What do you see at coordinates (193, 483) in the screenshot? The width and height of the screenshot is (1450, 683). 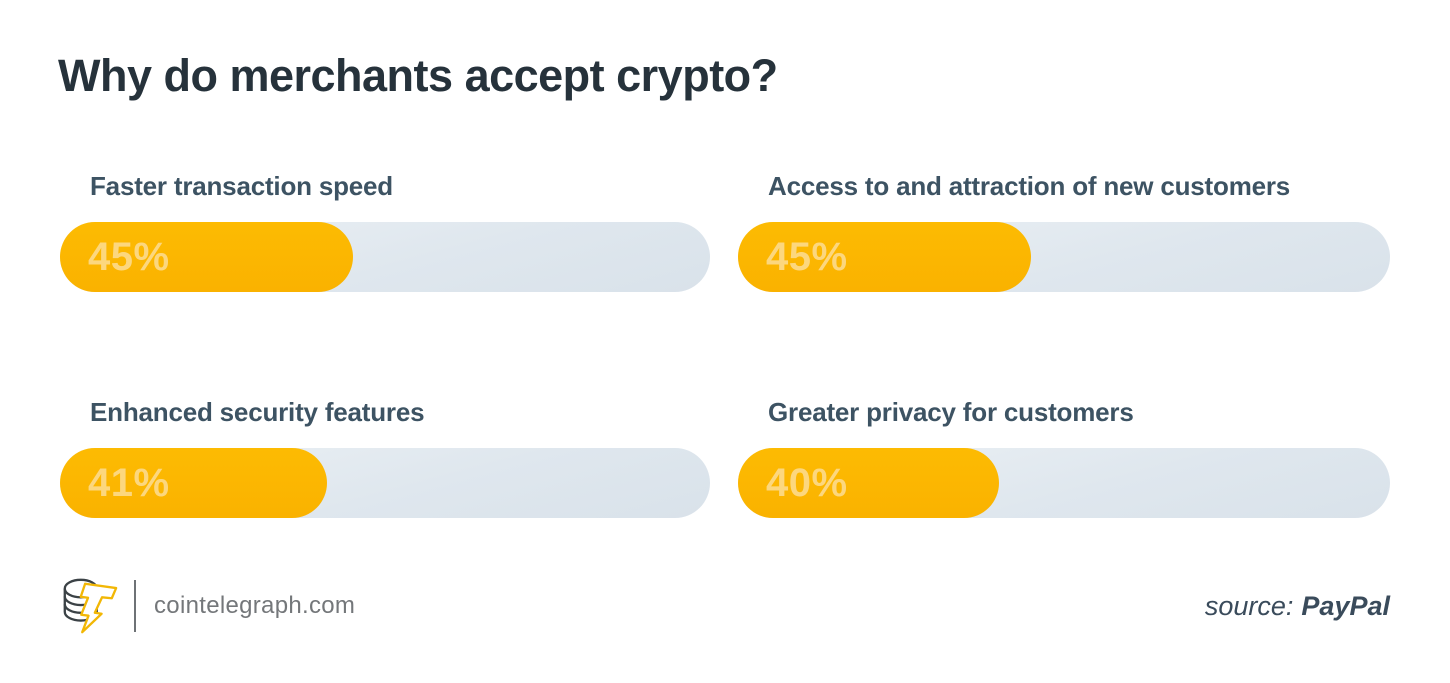 I see `bar-fill: 41%` at bounding box center [193, 483].